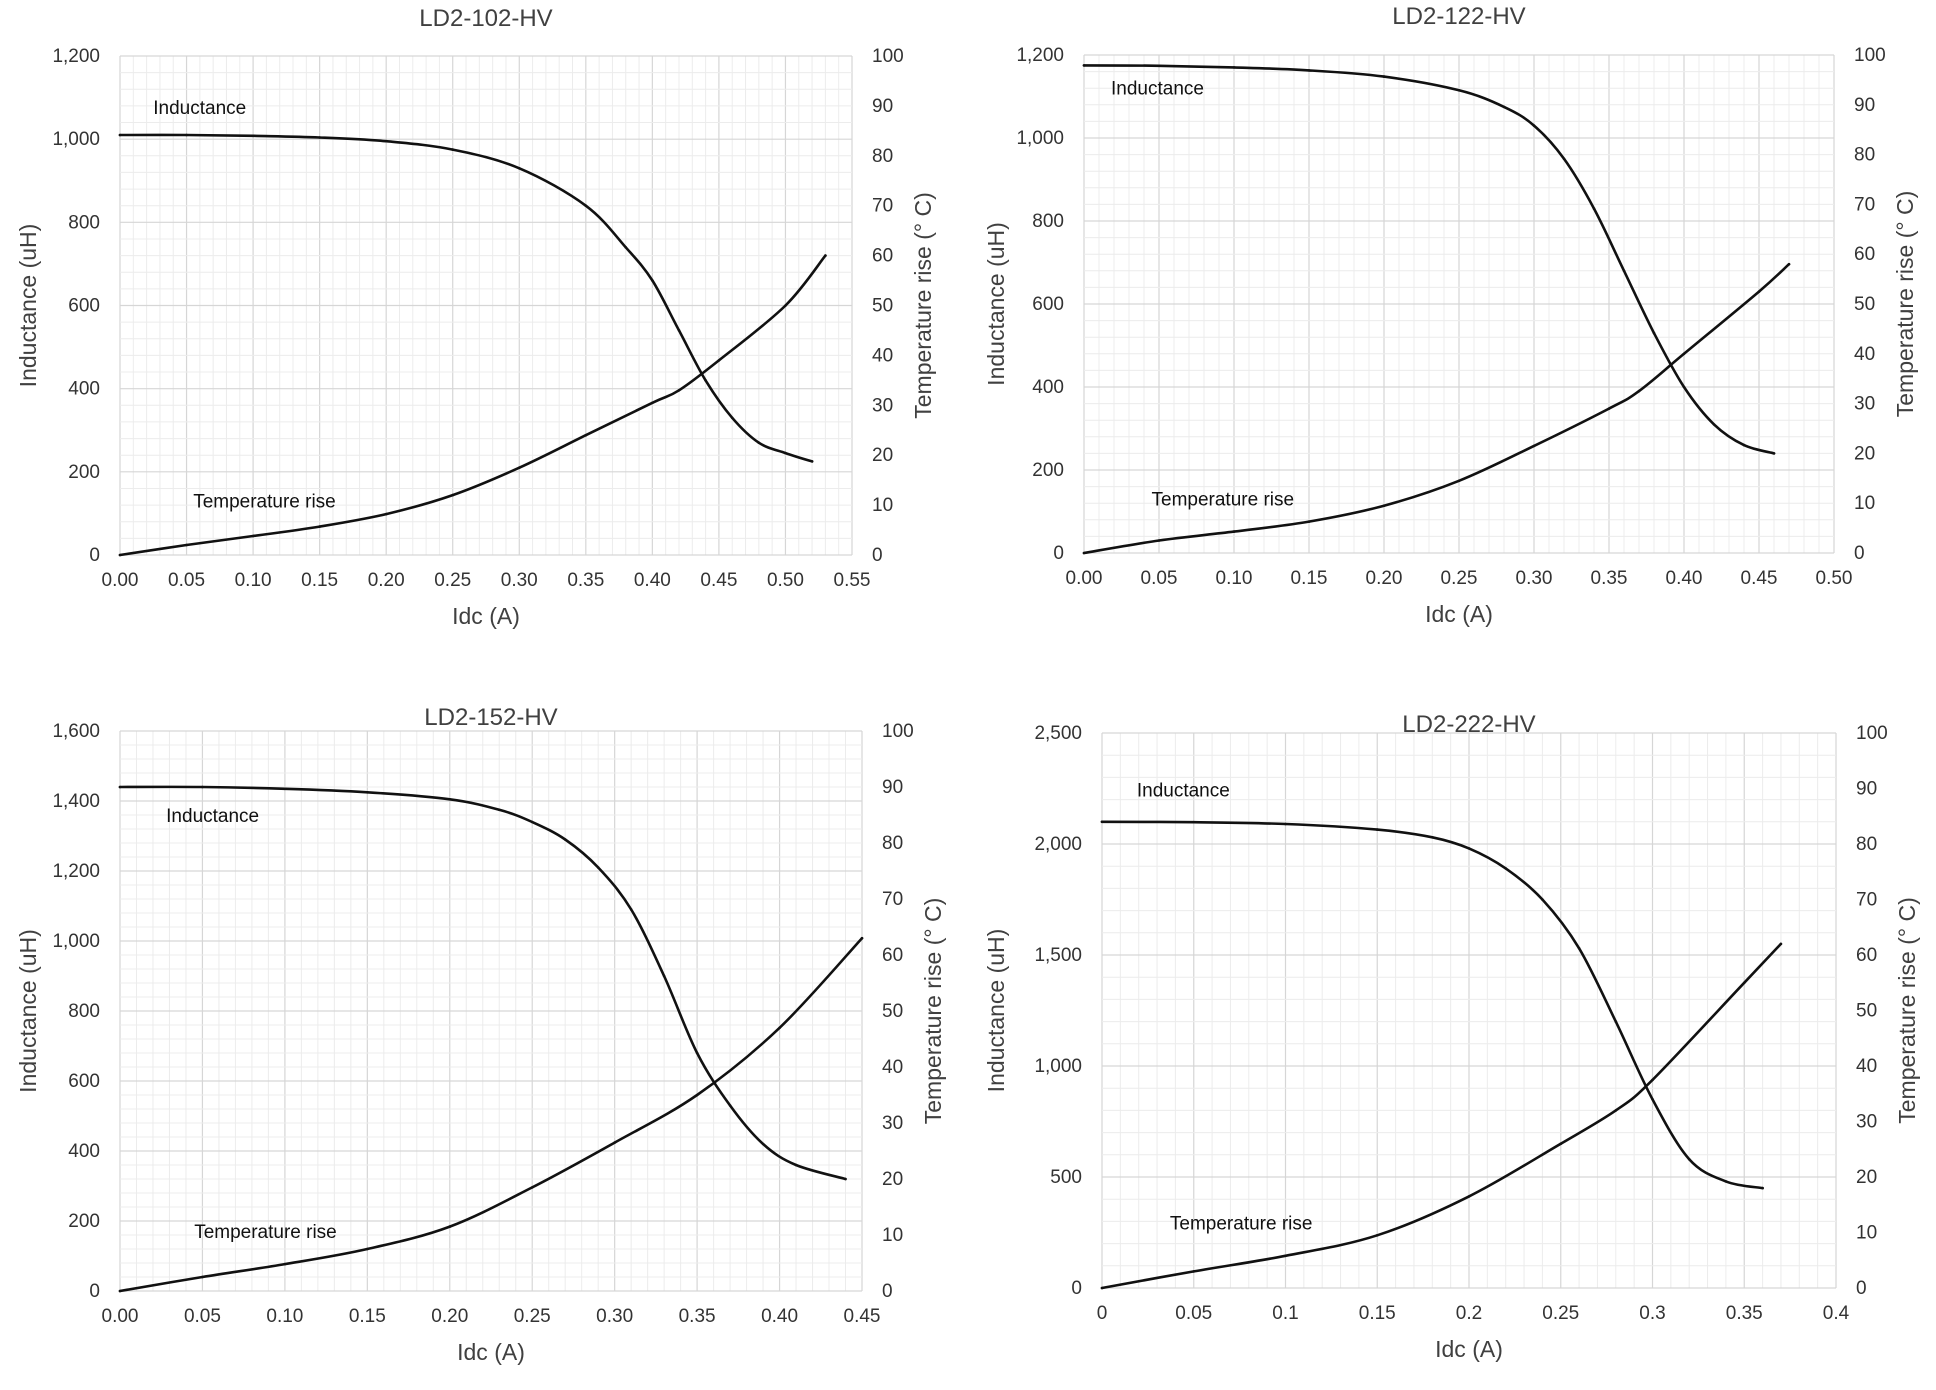  Describe the element at coordinates (490, 717) in the screenshot. I see `chart-title: LD2-152-HV` at that location.